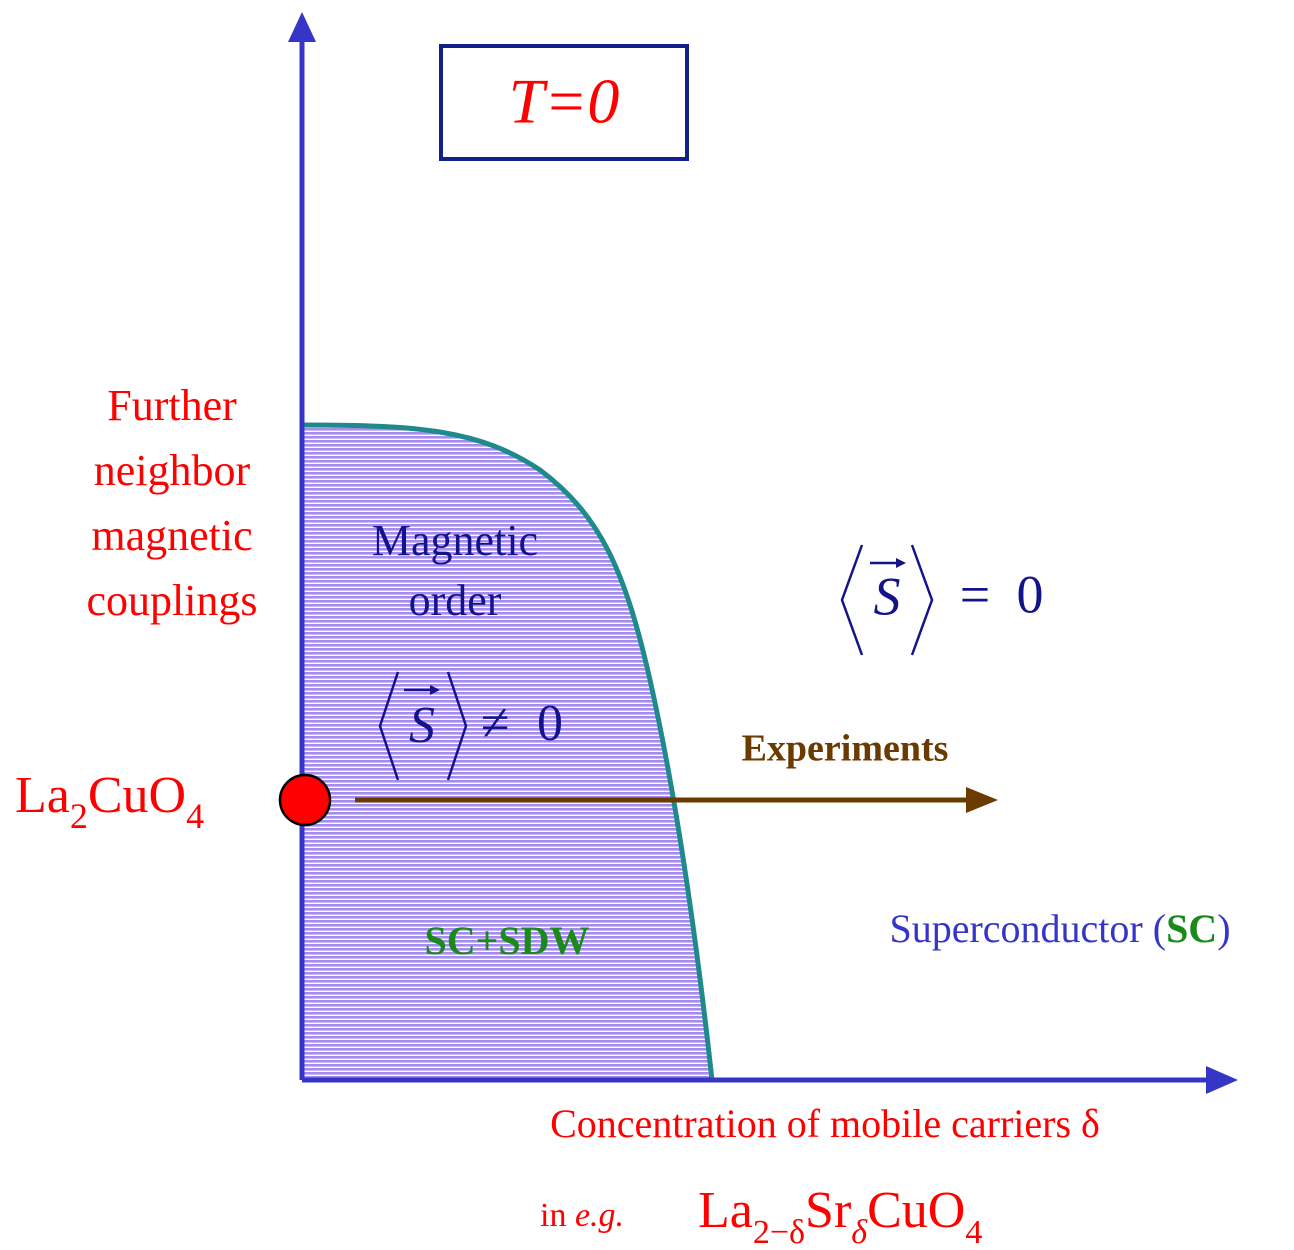 The image size is (1294, 1250). What do you see at coordinates (495, 723) in the screenshot?
I see `formula-relation: ≠` at bounding box center [495, 723].